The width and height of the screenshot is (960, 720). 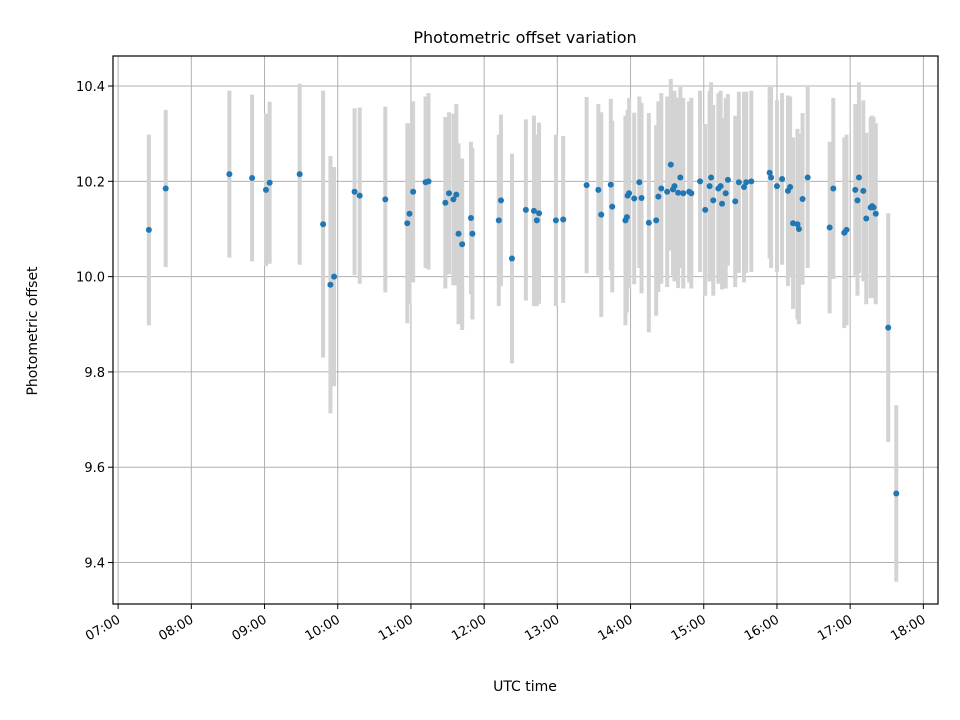 I want to click on y-tick-label: 10.4, so click(x=90, y=87).